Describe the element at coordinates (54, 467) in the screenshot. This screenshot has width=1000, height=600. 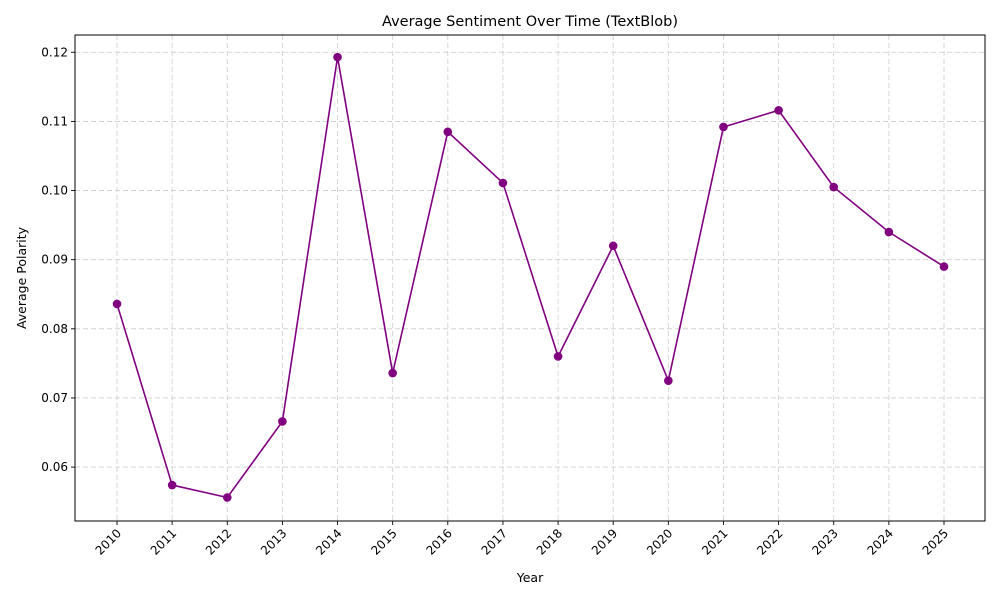
I see `y-tick-label: 0.06` at that location.